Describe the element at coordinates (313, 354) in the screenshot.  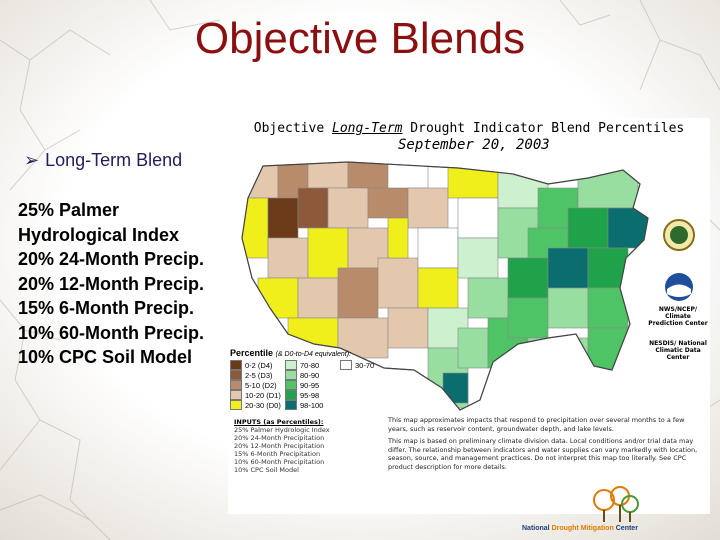
I see `legend-equiv: (& D0-to-D4 equivalent):` at that location.